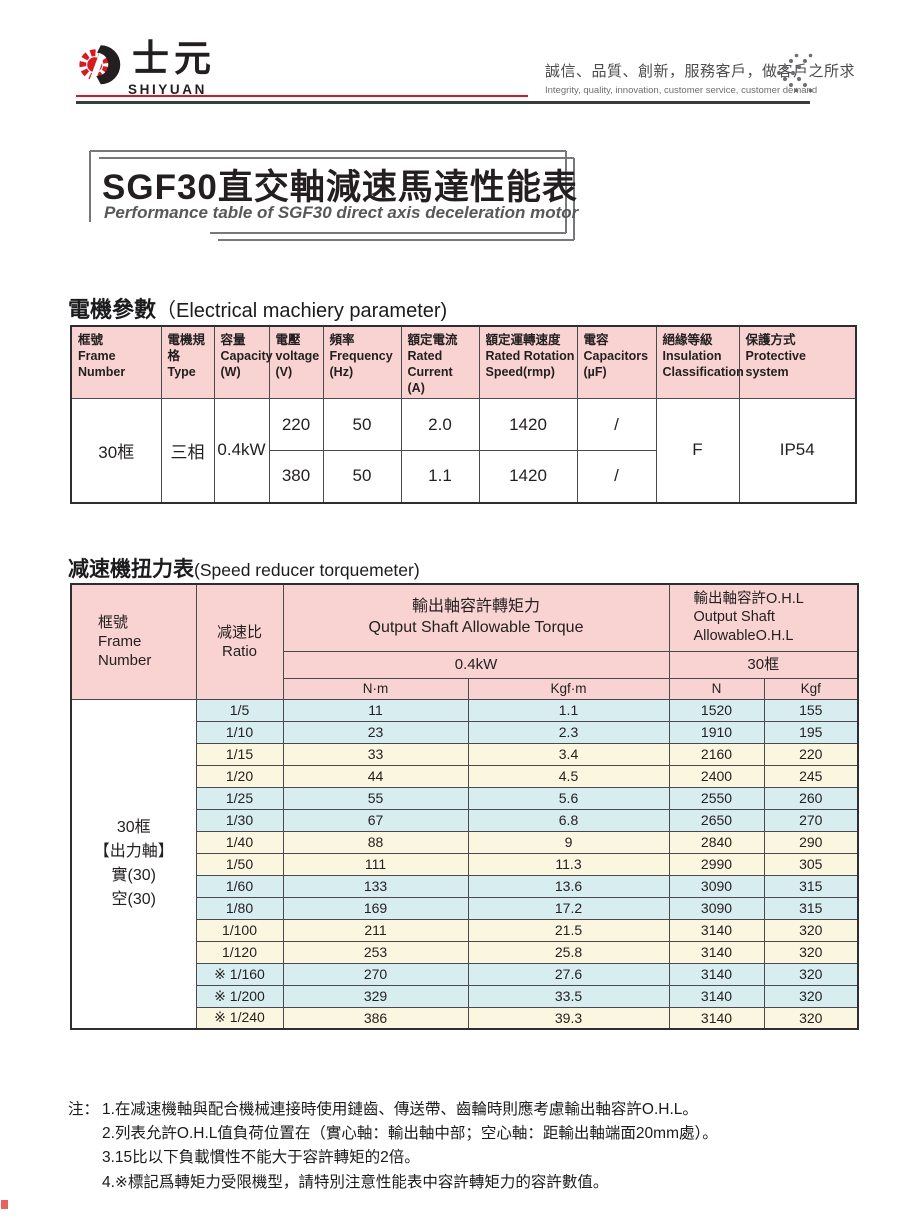 The width and height of the screenshot is (900, 1223). What do you see at coordinates (616, 424) in the screenshot?
I see `capacitors-cell: /` at bounding box center [616, 424].